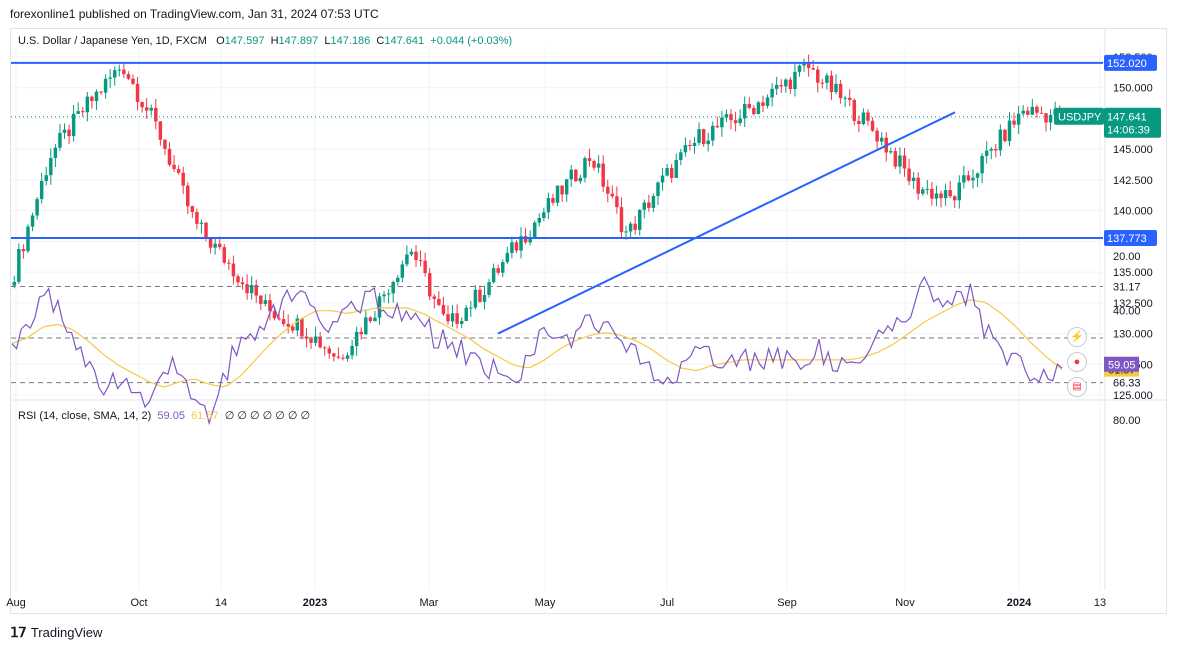 The width and height of the screenshot is (1177, 650). Describe the element at coordinates (221, 603) in the screenshot. I see `time-axis-tick: 14` at that location.